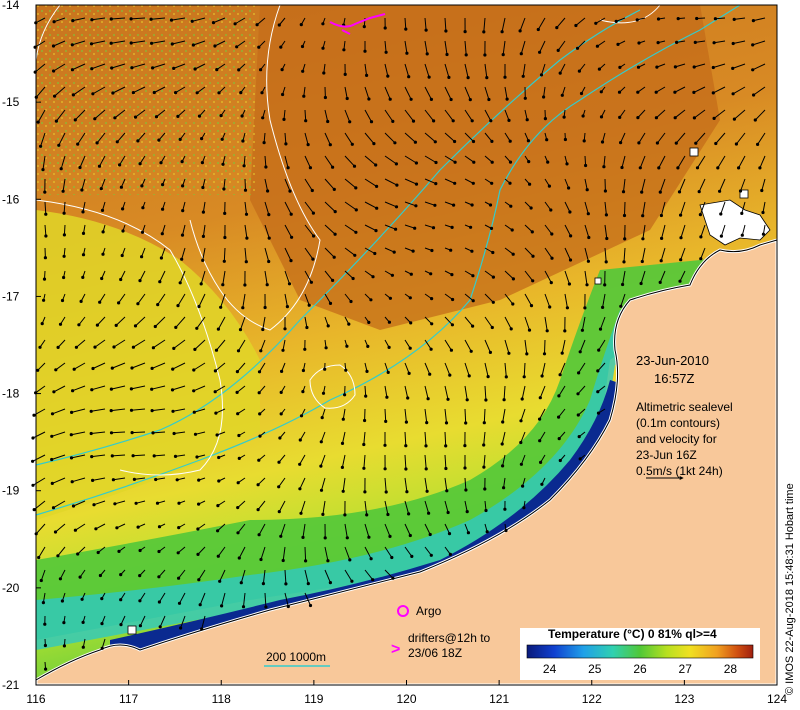 The width and height of the screenshot is (800, 710). What do you see at coordinates (686, 669) in the screenshot?
I see `colorbar-tick-label: 27` at bounding box center [686, 669].